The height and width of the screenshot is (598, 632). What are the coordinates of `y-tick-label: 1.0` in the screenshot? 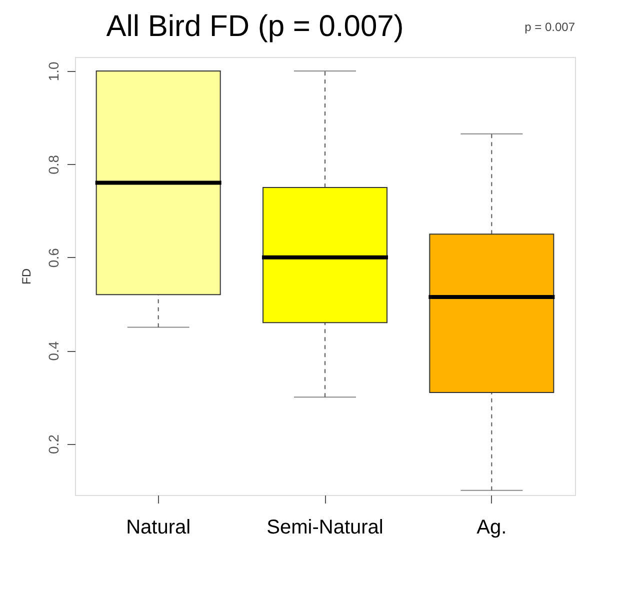 It's located at (54, 72).